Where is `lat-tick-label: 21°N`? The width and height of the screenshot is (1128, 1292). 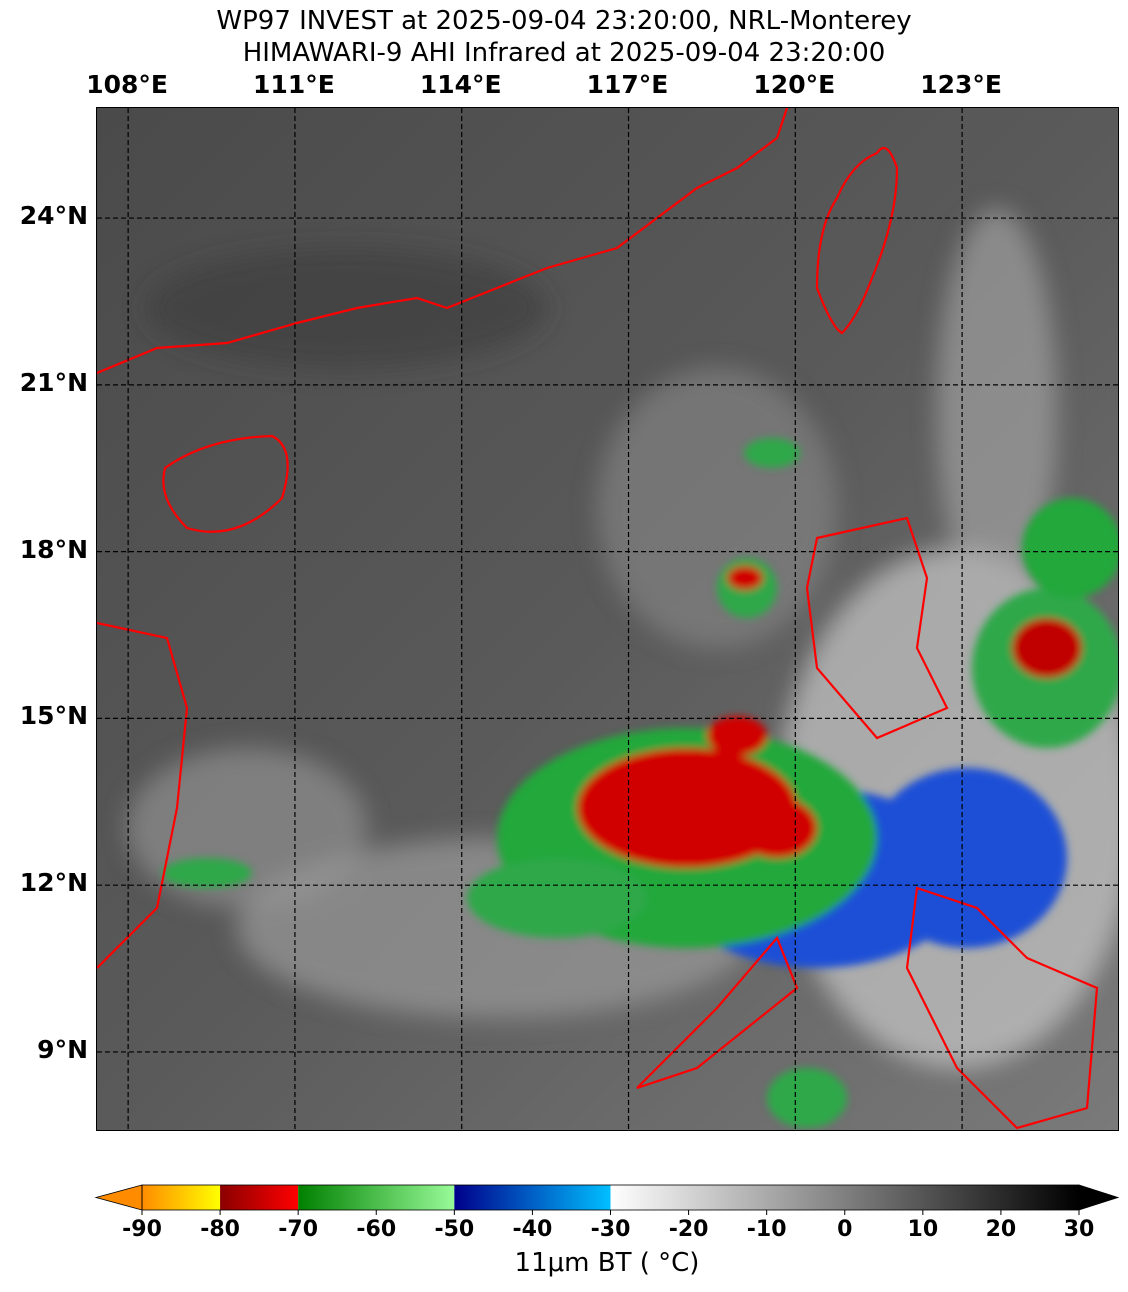
lat-tick-label: 21°N is located at coordinates (53, 382).